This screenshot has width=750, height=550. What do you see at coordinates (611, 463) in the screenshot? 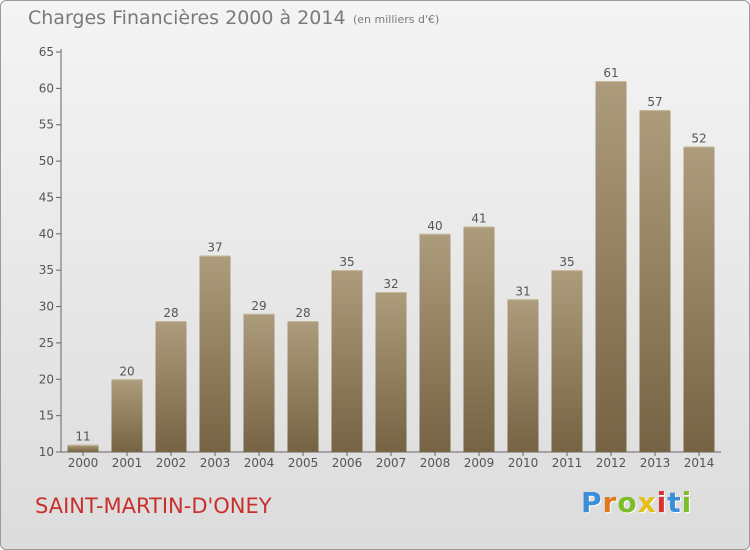
I see `x-tick-label: 2012` at bounding box center [611, 463].